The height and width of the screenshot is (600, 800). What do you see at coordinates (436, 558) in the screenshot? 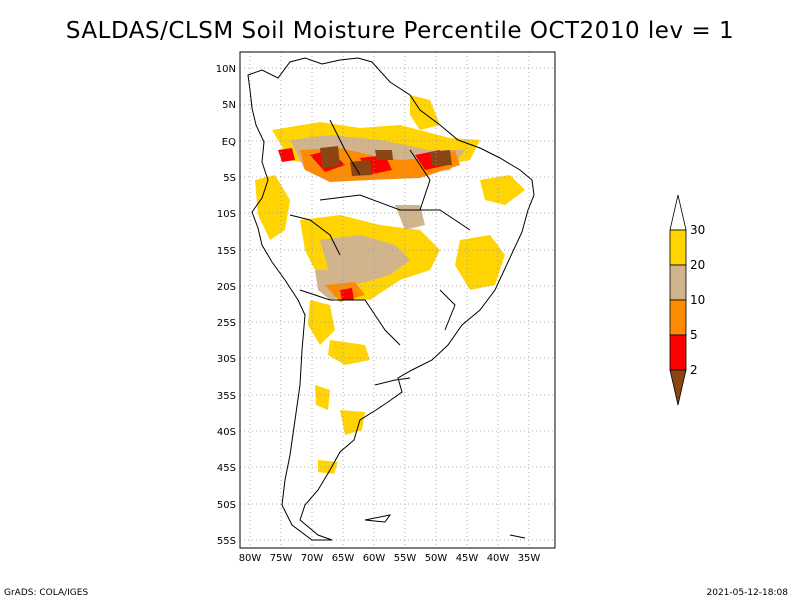
I see `lon-tick-label: 50W` at bounding box center [436, 558].